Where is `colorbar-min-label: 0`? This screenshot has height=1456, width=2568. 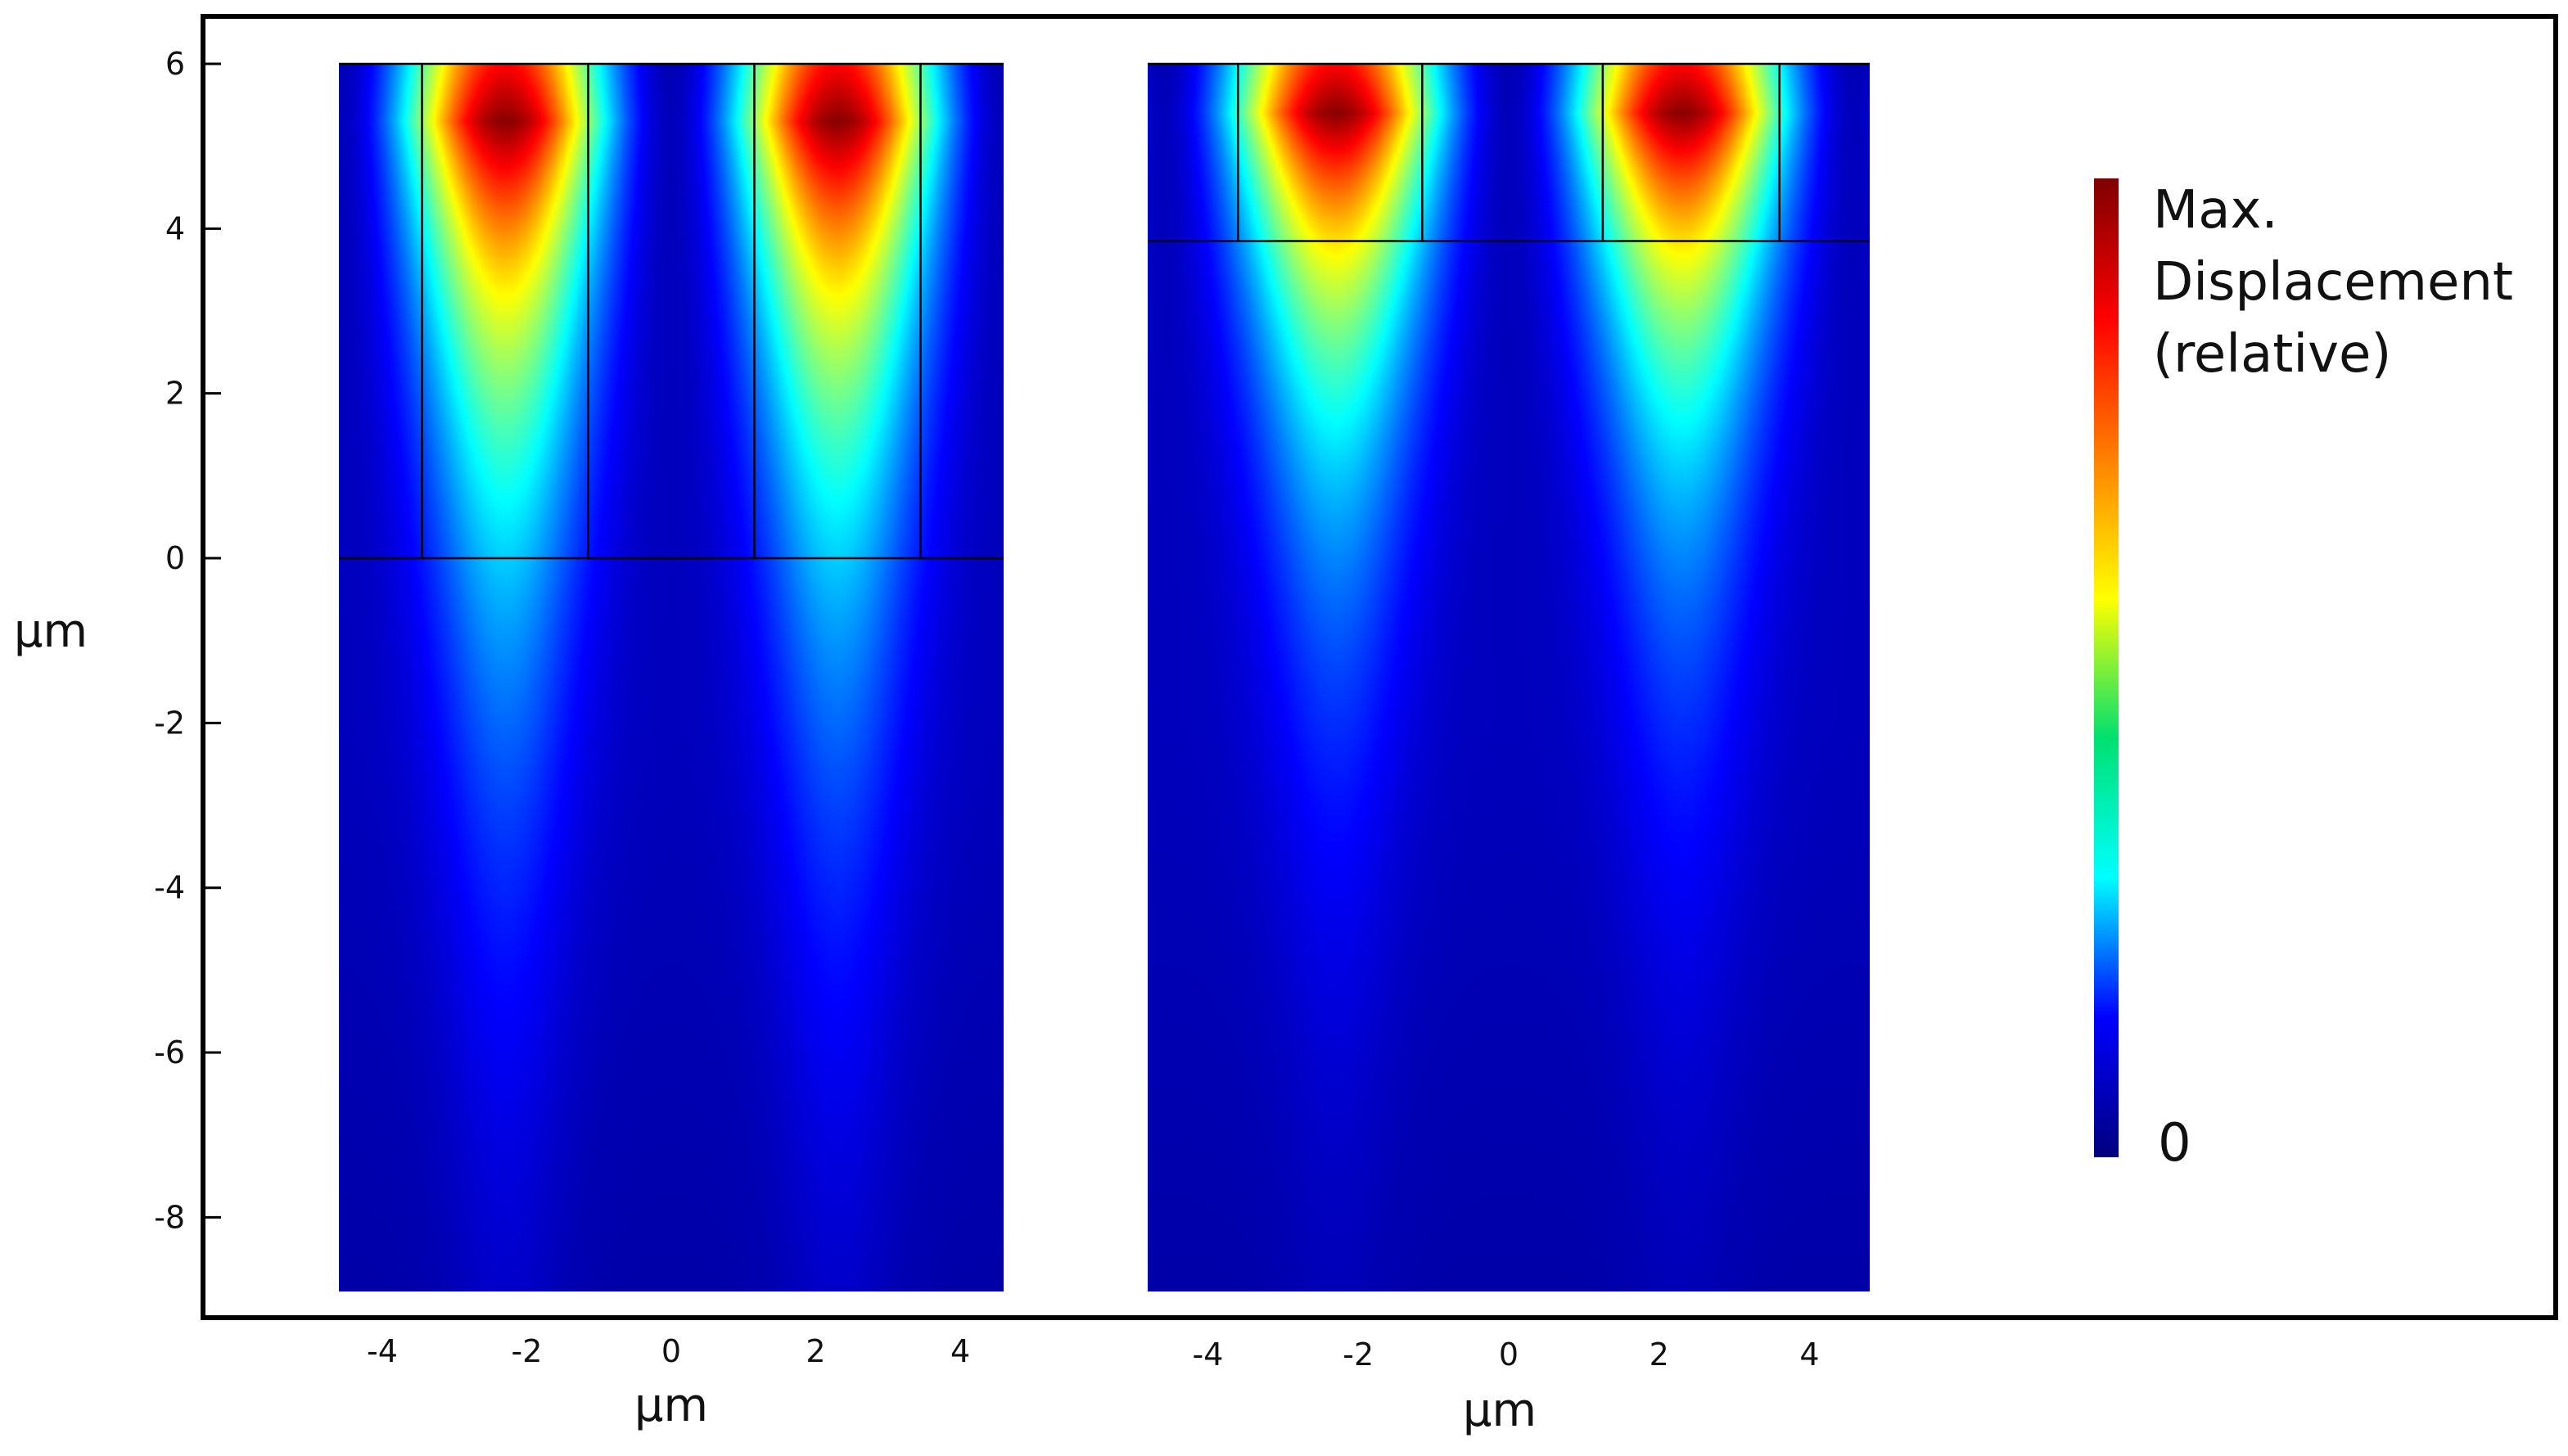
colorbar-min-label: 0 is located at coordinates (2174, 1143).